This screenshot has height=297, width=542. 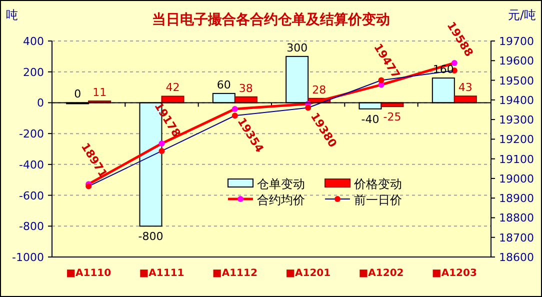 I want to click on y2-tick-label: 19400, so click(x=516, y=100).